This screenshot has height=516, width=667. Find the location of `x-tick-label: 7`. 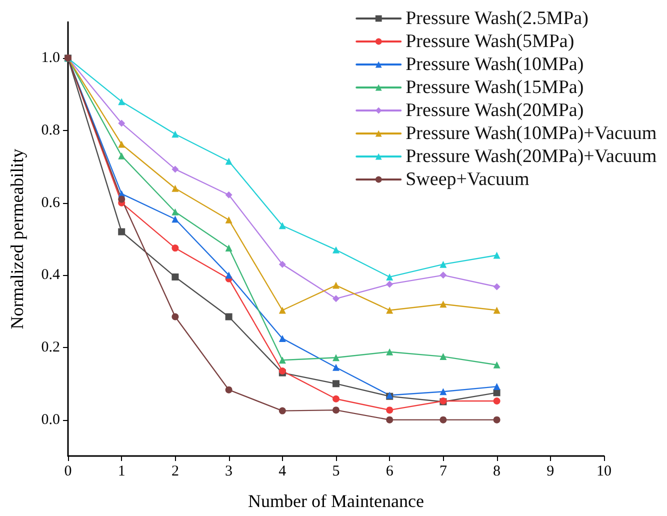

x-tick-label: 7 is located at coordinates (443, 472).